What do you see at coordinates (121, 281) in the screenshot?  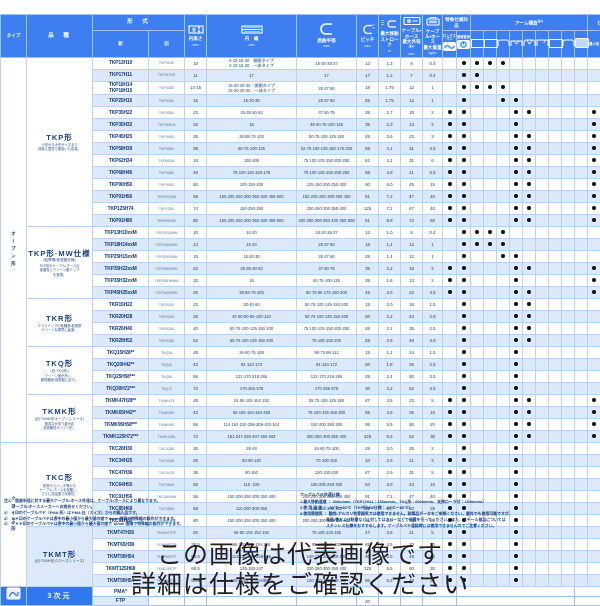 I see `cell-model-new: TKP35H32xxM` at bounding box center [121, 281].